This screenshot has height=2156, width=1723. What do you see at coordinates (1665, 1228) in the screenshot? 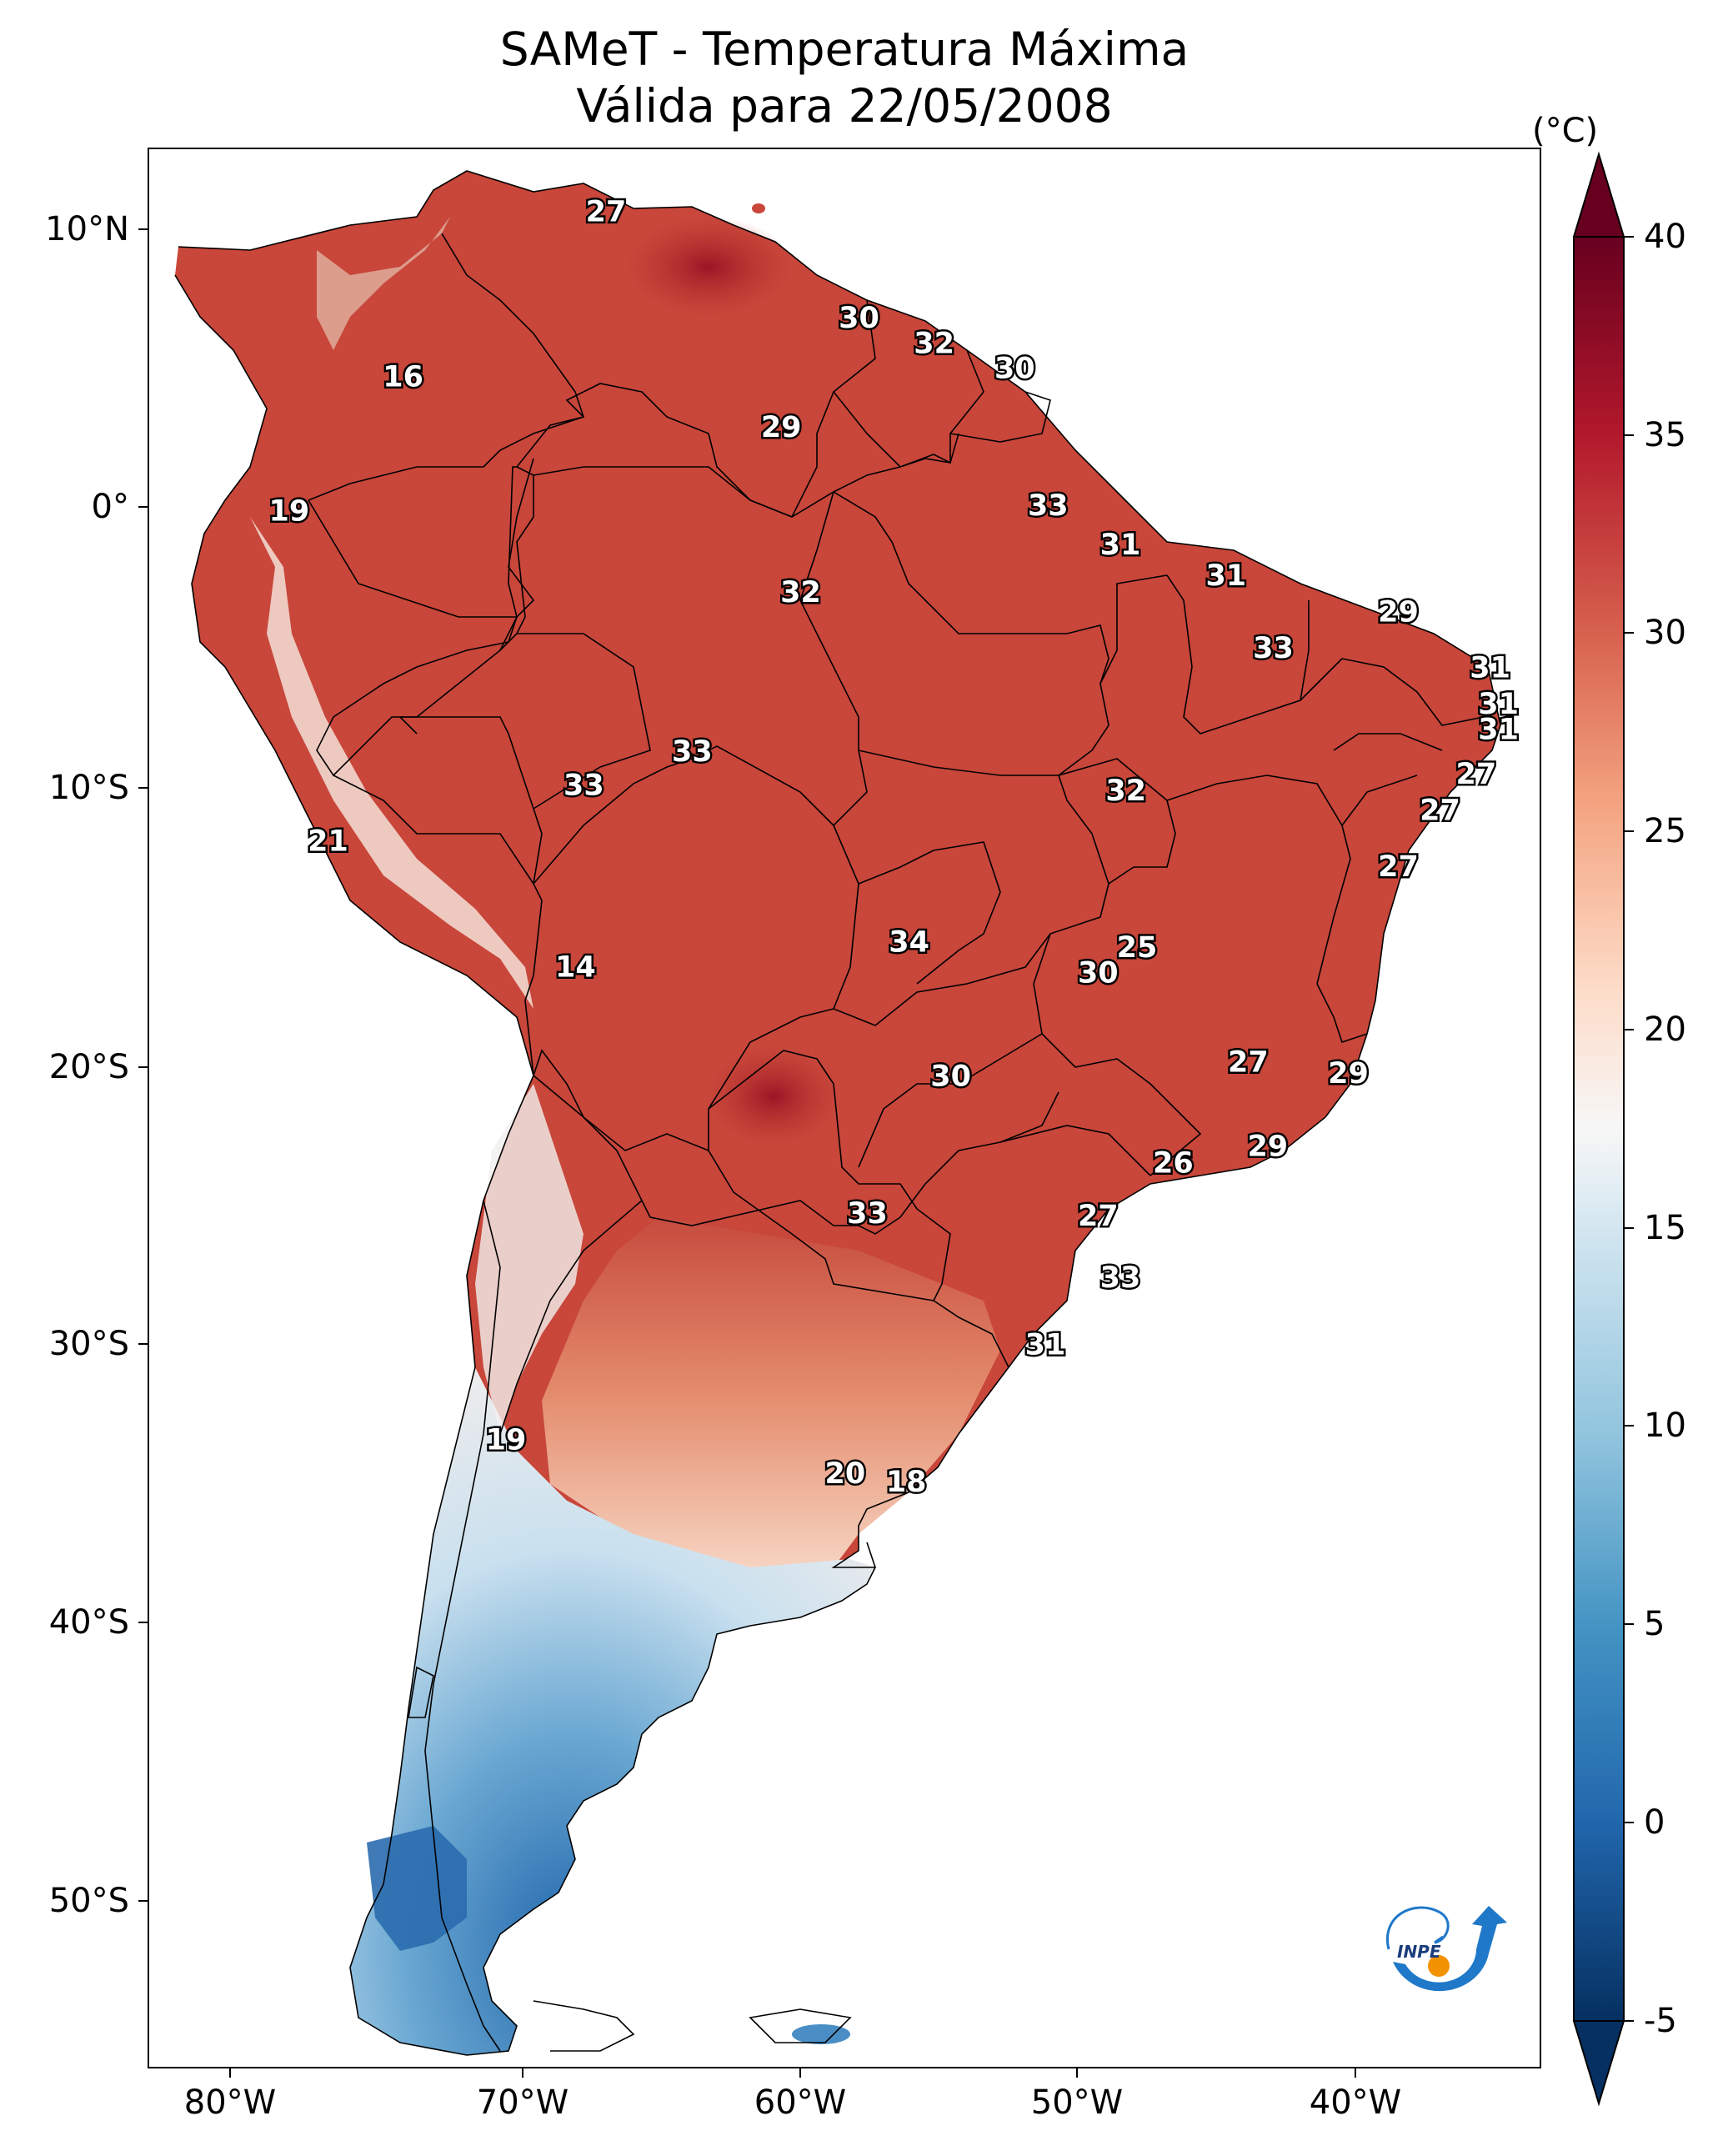
I see `colorbar-tick-label: 15` at bounding box center [1665, 1228].